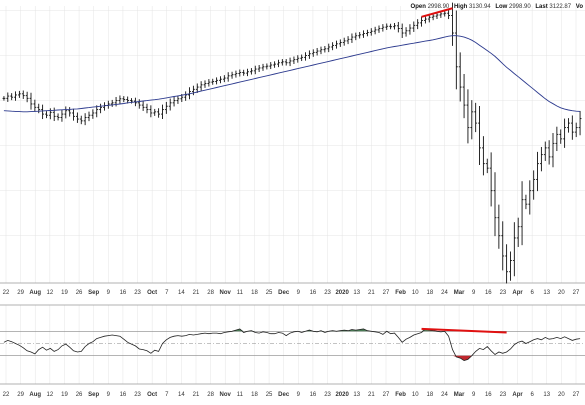 This screenshot has height=405, width=585. What do you see at coordinates (430, 395) in the screenshot?
I see `osc-x-tick-label: 18` at bounding box center [430, 395].